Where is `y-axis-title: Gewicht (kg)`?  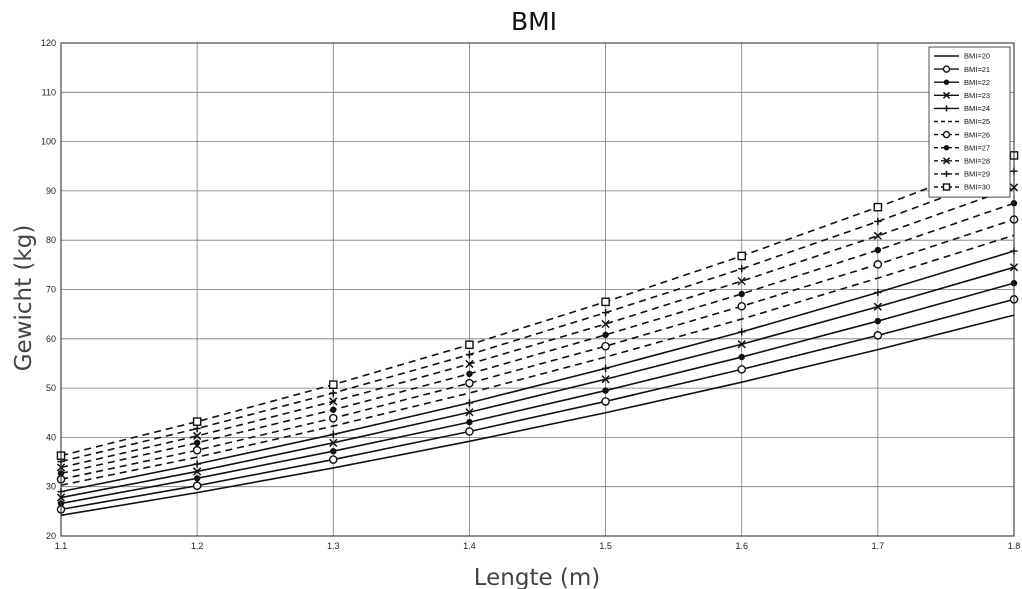 y-axis-title: Gewicht (kg) is located at coordinates (24, 298).